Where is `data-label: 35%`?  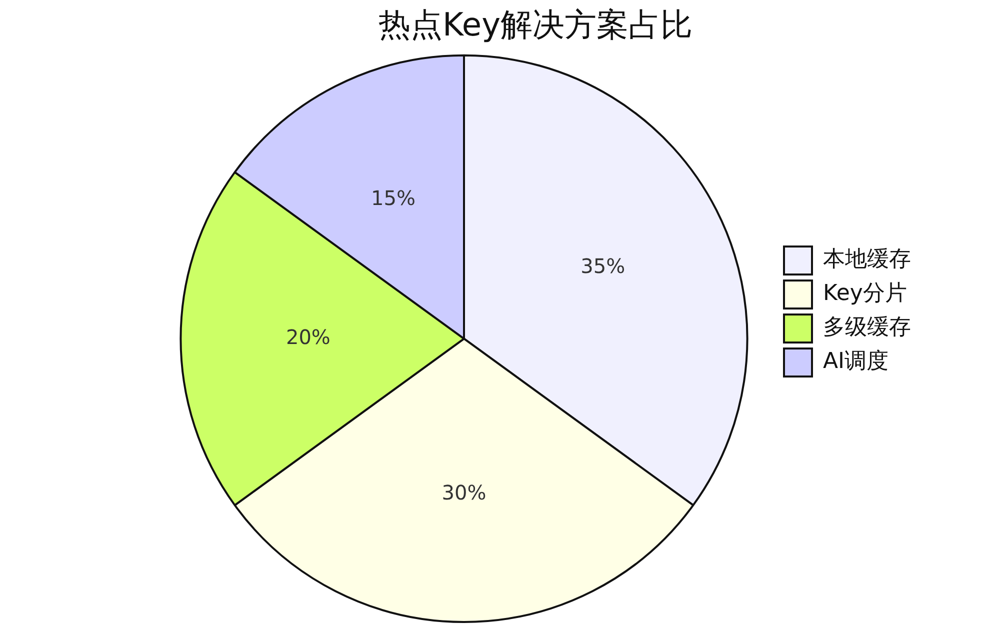
data-label: 35% is located at coordinates (603, 266).